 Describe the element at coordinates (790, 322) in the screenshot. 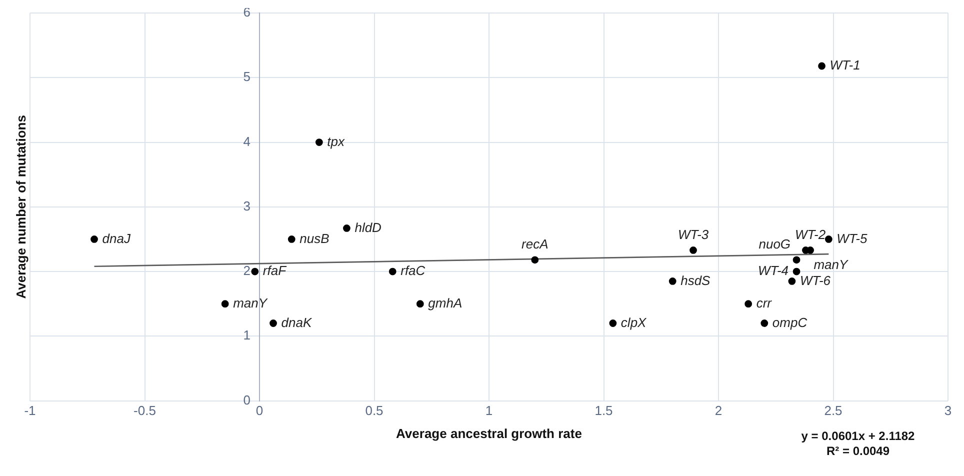

I see `annotation: ompC` at that location.